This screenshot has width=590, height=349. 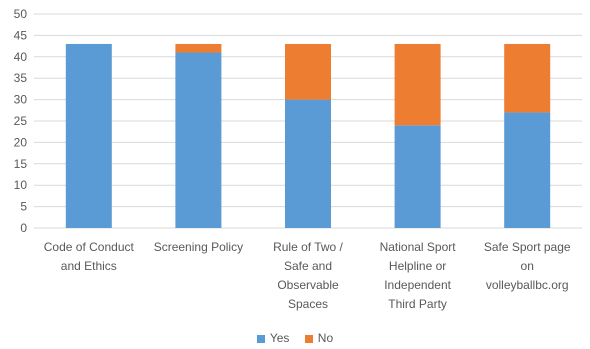 I want to click on legend-swatch-yes, so click(x=260, y=338).